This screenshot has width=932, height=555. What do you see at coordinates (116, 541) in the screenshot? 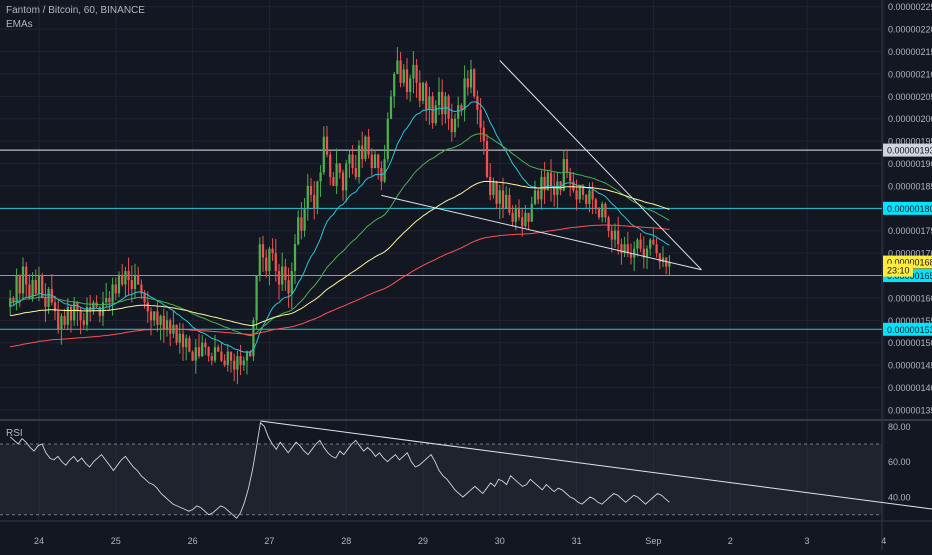
I see `time-tick-label: 25` at bounding box center [116, 541].